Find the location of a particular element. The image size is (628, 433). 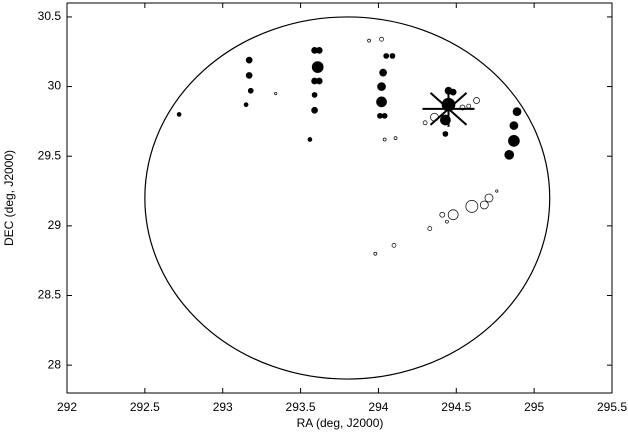

y-tick-label: 29 is located at coordinates (55, 225).